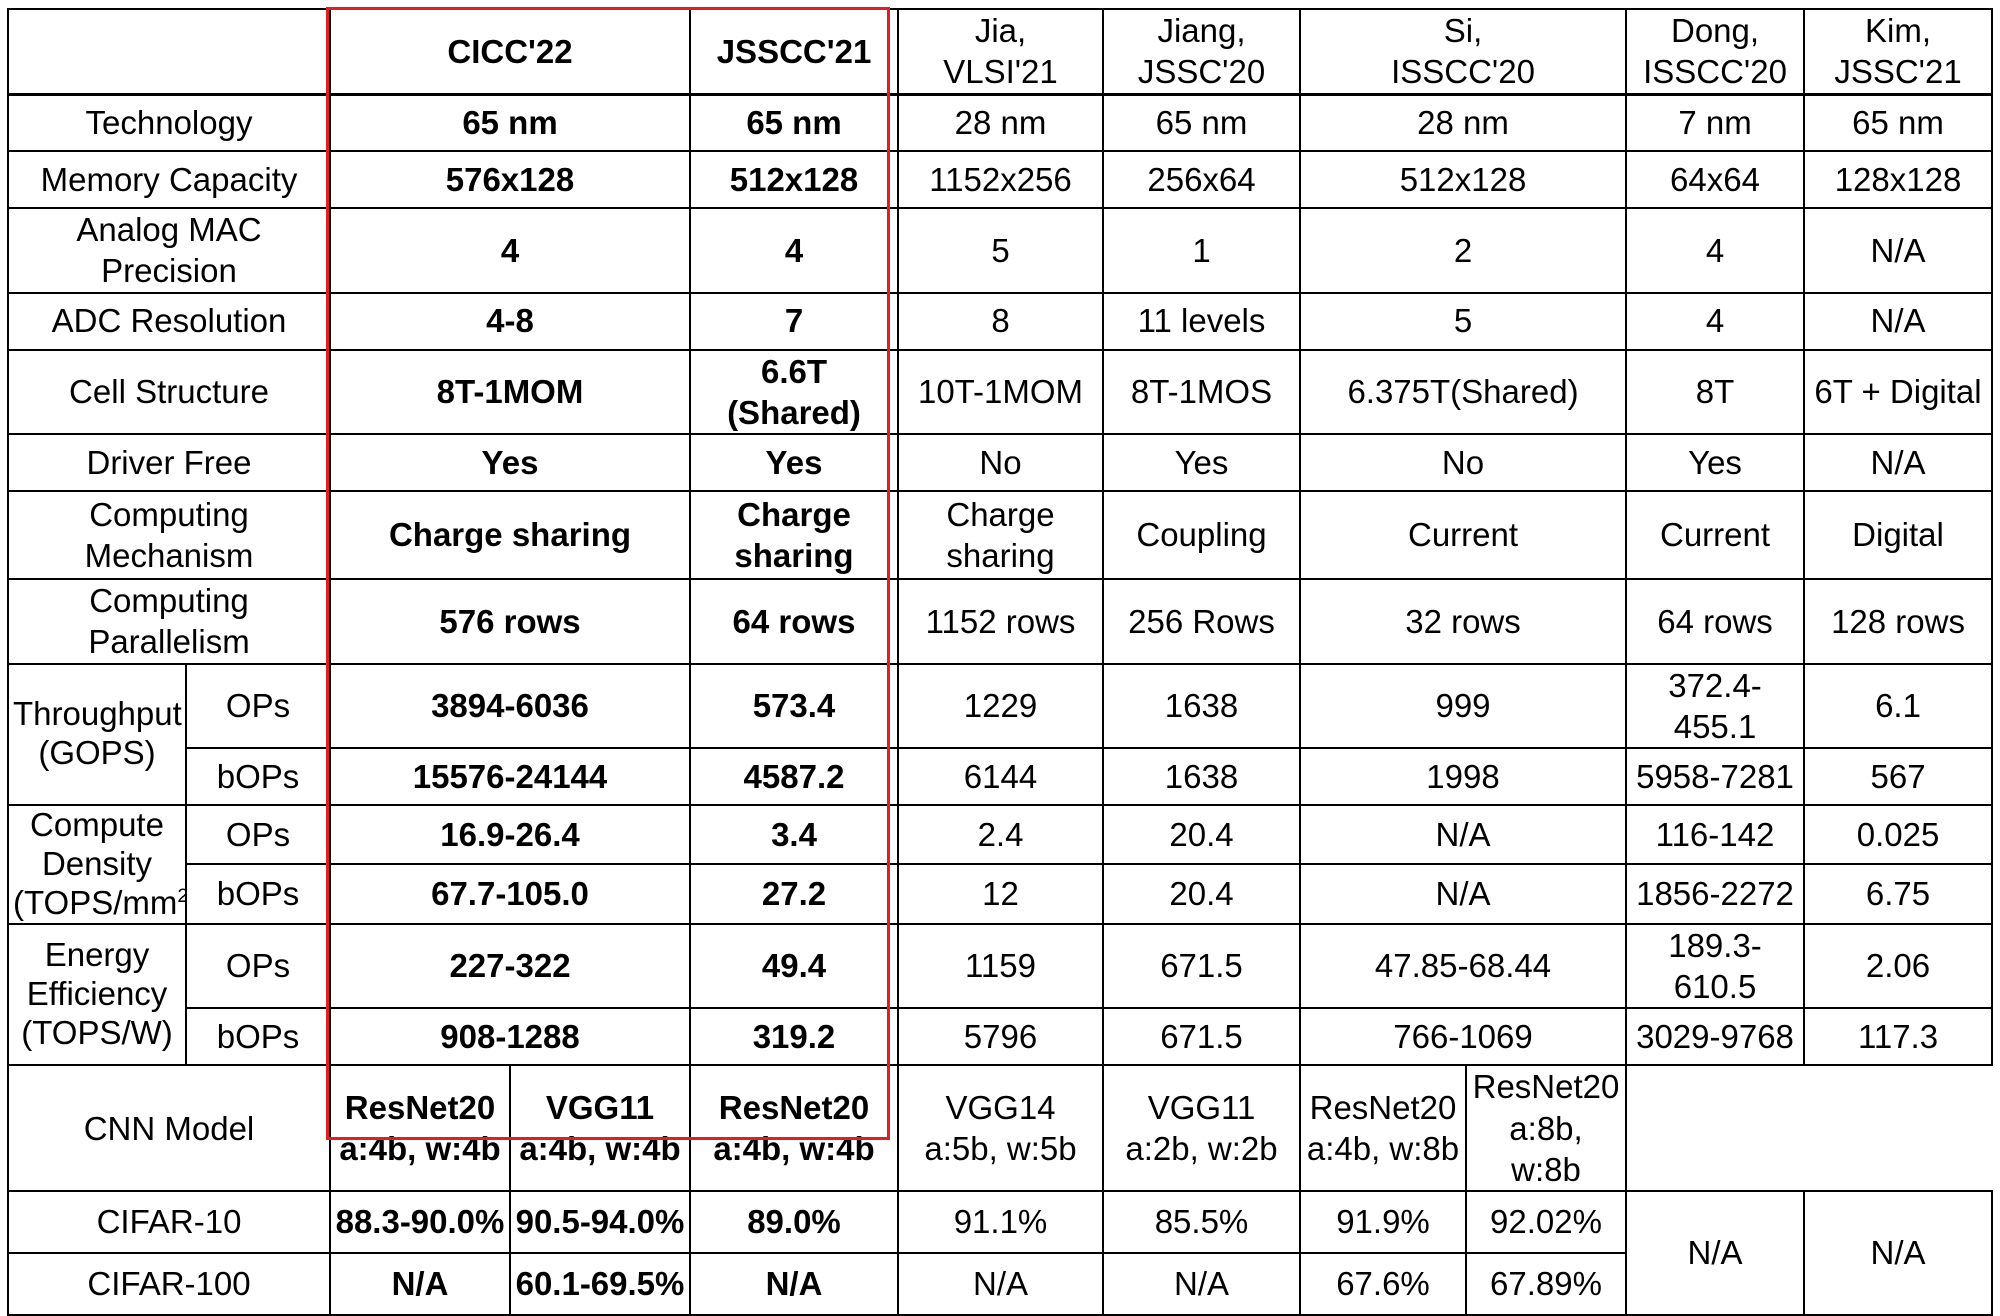  I want to click on cell-jsscc21: Yes, so click(794, 462).